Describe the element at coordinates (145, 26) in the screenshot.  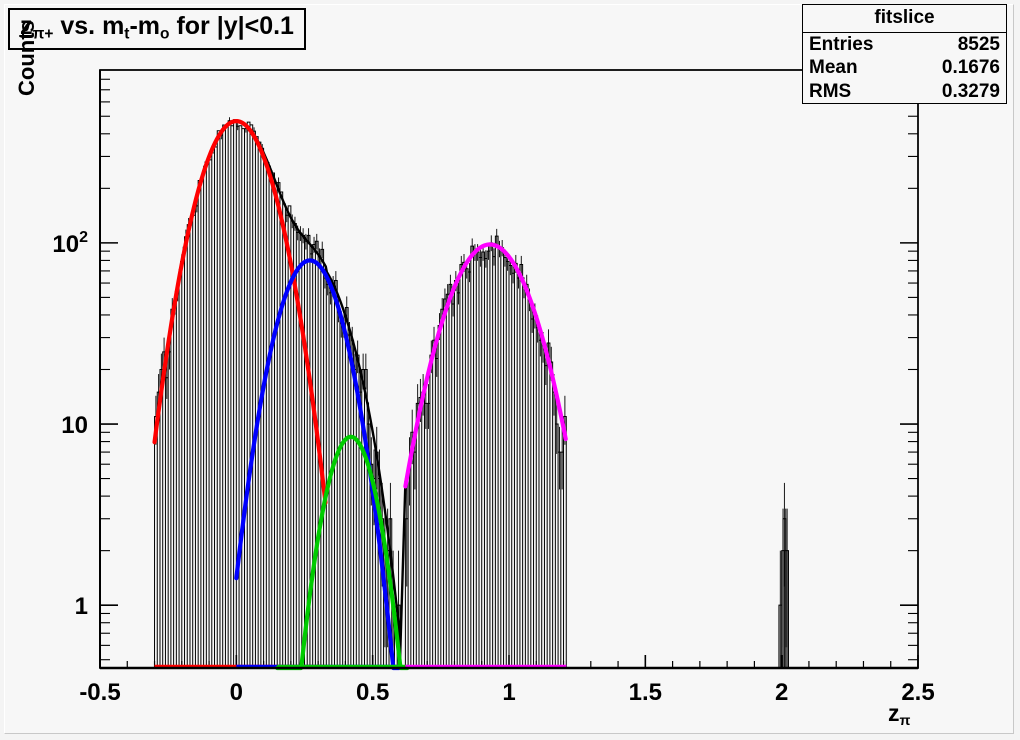
I see `title-mid2: -m` at that location.